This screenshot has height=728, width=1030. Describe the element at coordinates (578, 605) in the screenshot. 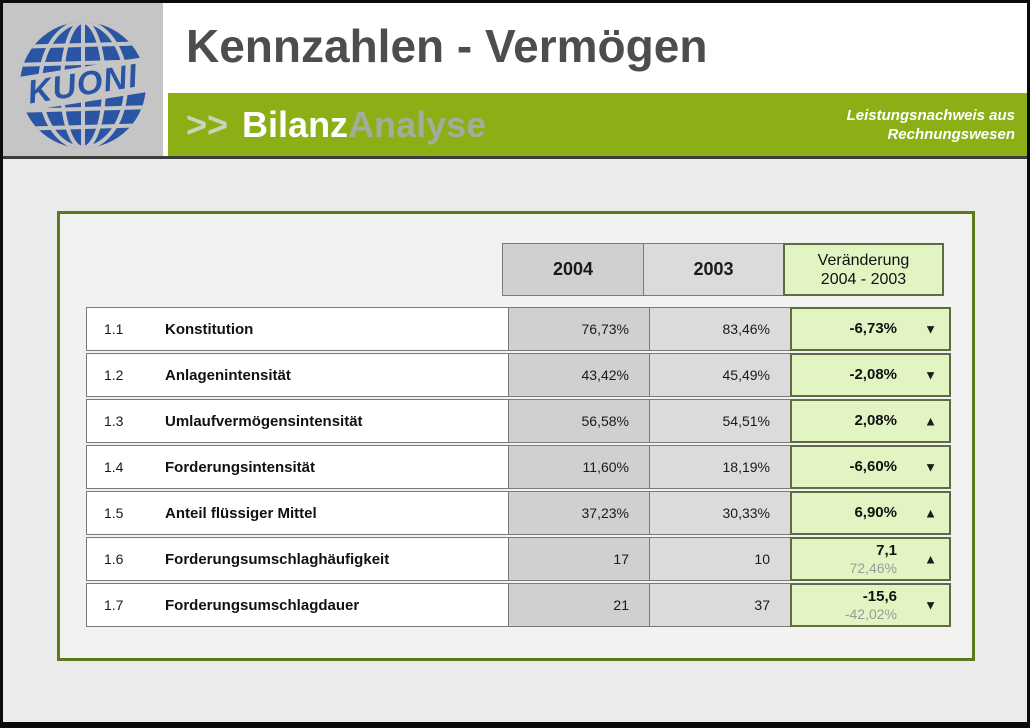

I see `value-2004: 21` at that location.